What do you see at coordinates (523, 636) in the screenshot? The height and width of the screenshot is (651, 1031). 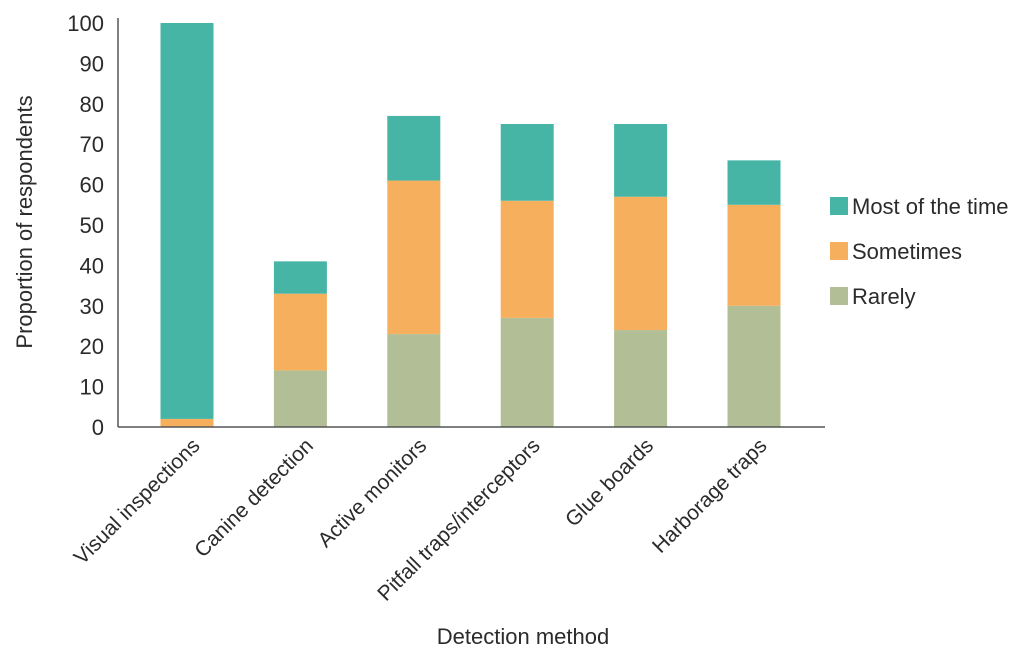 I see `x-axis-title: Detection method` at bounding box center [523, 636].